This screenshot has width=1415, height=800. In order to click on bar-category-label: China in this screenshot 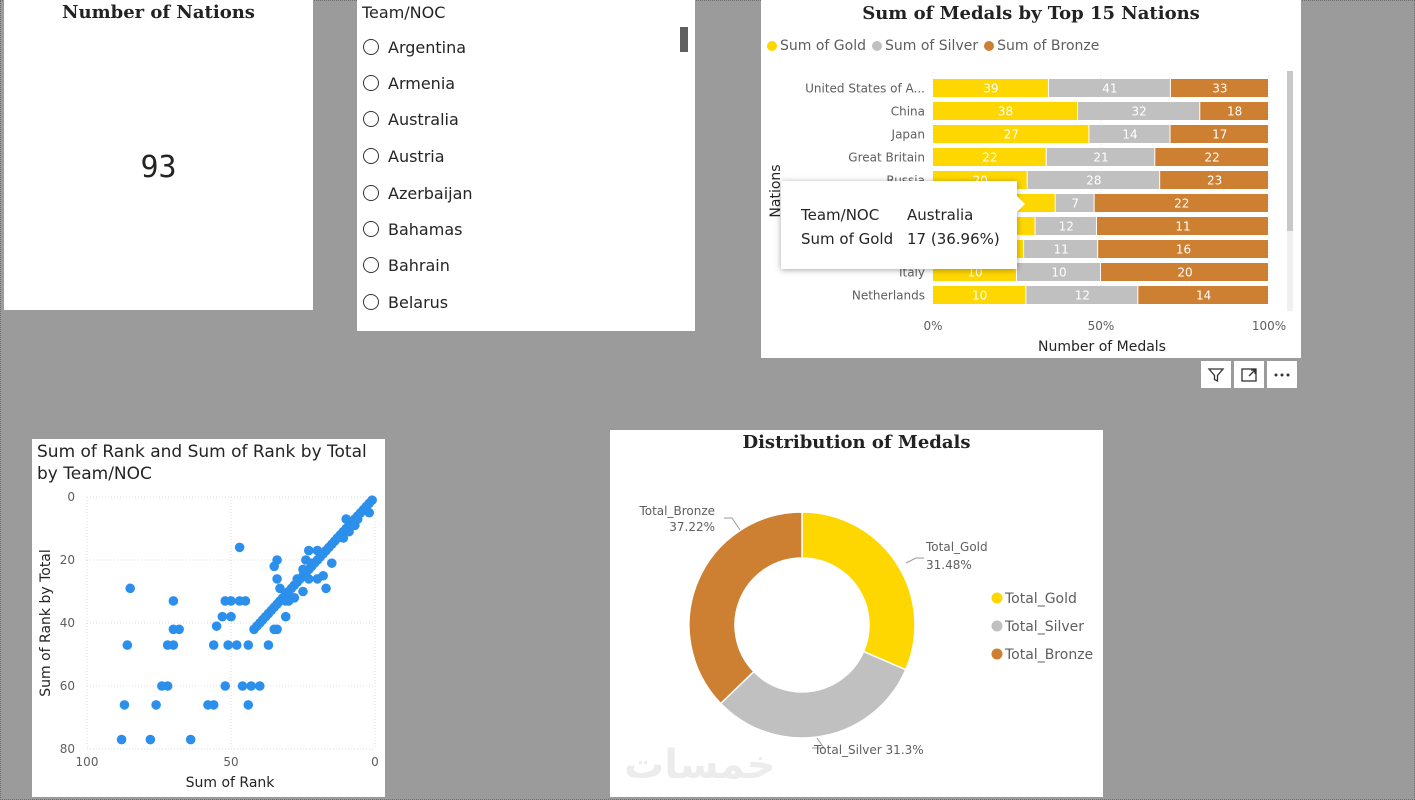, I will do `click(908, 112)`.